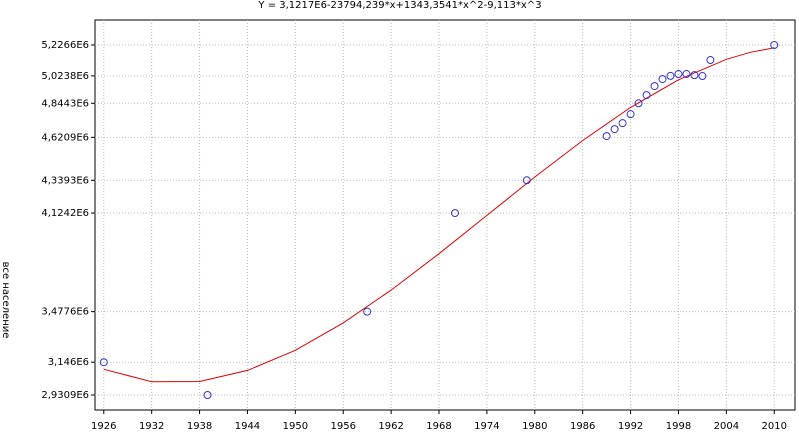 This screenshot has width=799, height=438. What do you see at coordinates (678, 426) in the screenshot?
I see `x-tick-label: 1998` at bounding box center [678, 426].